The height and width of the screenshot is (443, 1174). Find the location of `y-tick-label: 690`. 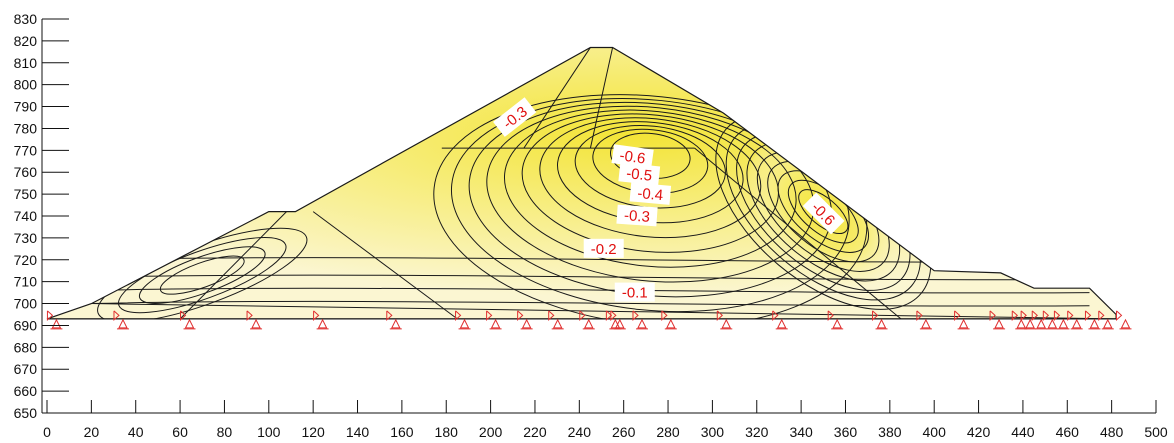

y-tick-label: 690 is located at coordinates (26, 325).